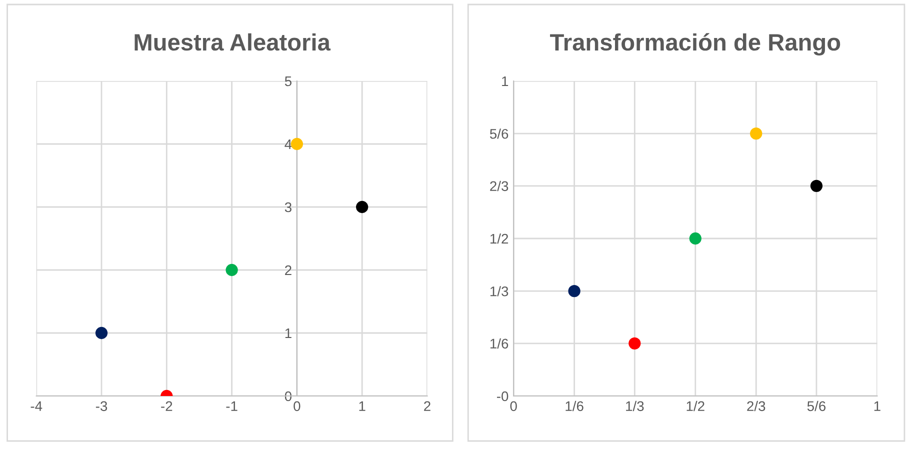 The width and height of the screenshot is (909, 450). I want to click on x-tick-label: -4, so click(36, 406).